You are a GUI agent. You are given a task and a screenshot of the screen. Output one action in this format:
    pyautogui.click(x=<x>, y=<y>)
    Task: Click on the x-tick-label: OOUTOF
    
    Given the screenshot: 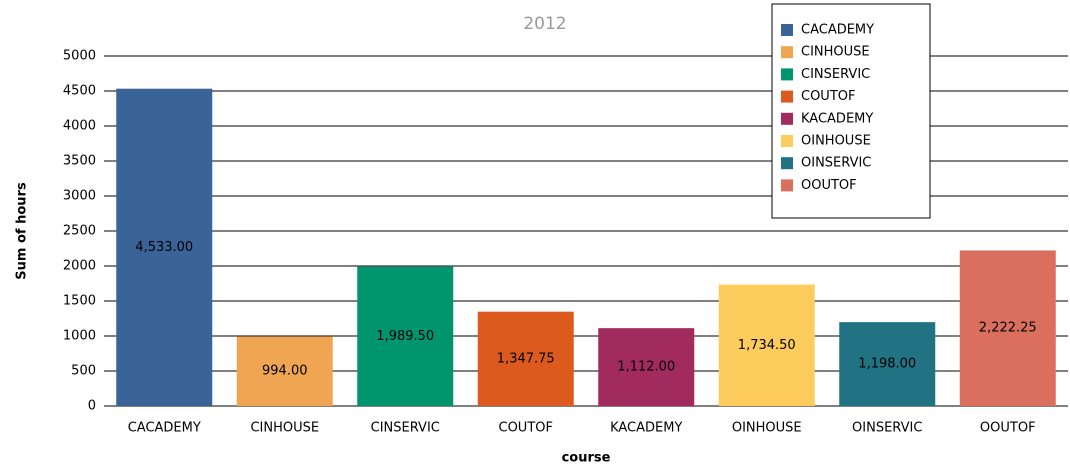 What is the action you would take?
    pyautogui.click(x=1008, y=428)
    